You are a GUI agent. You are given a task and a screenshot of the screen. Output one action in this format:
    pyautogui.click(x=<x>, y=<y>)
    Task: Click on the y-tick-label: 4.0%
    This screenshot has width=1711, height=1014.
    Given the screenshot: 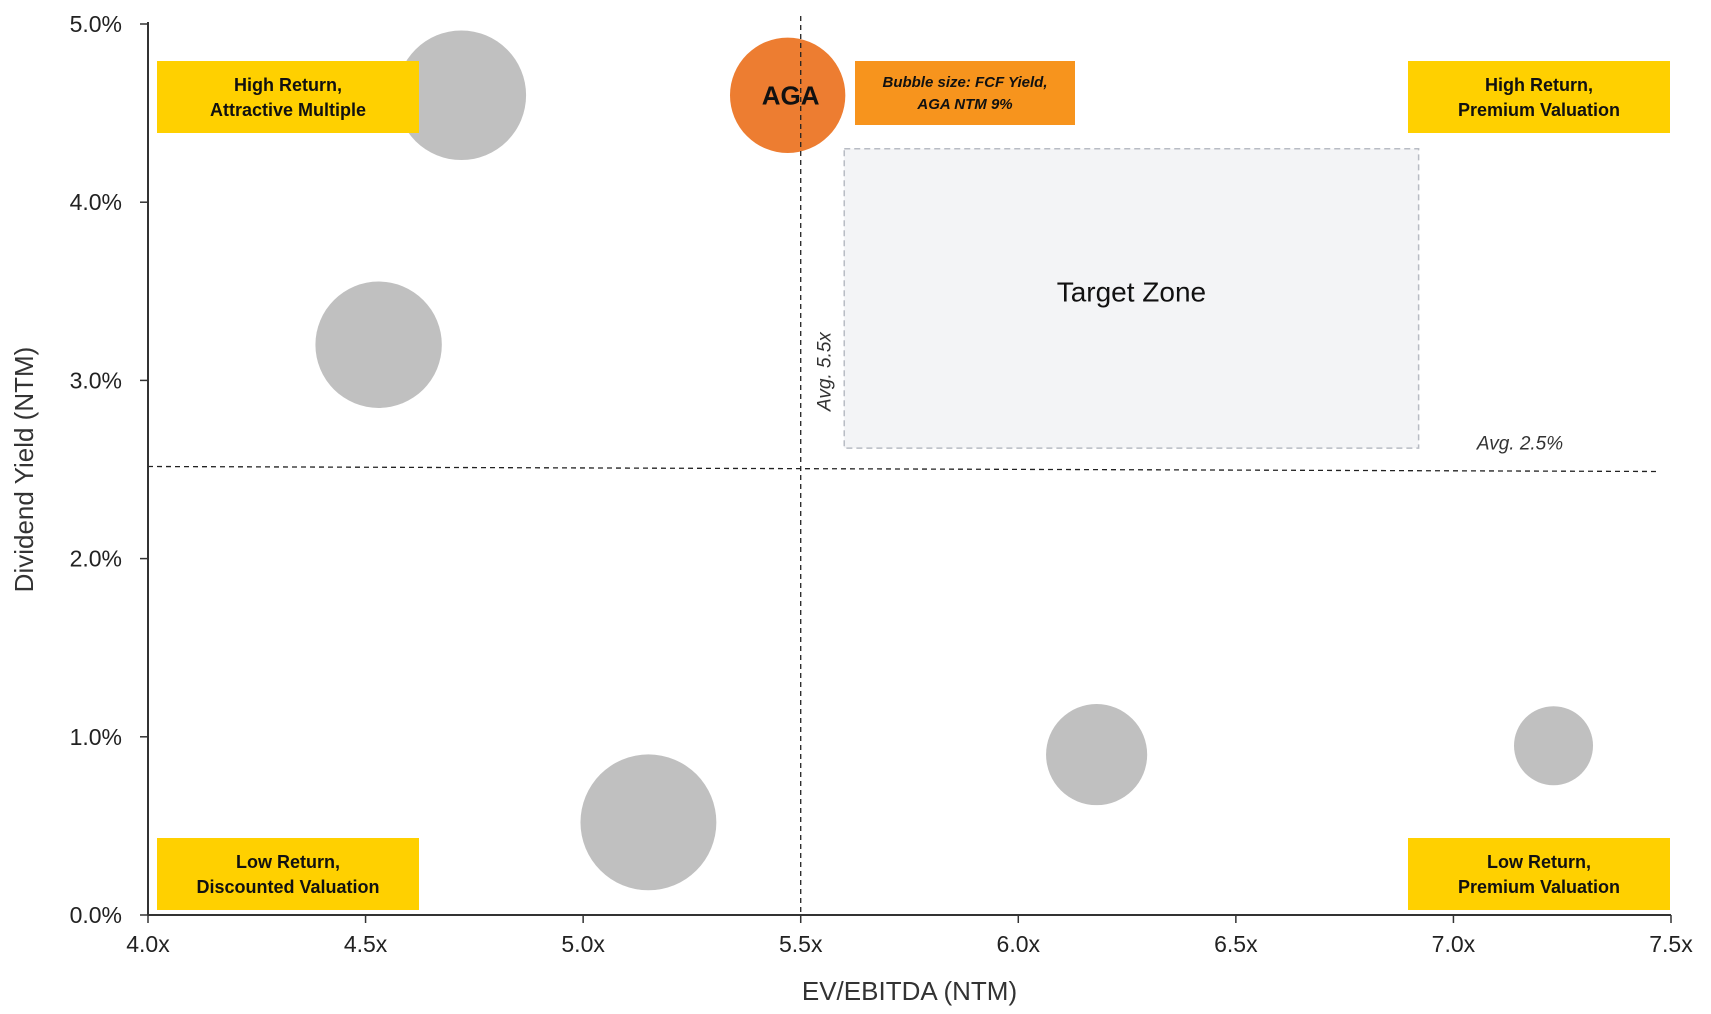 What is the action you would take?
    pyautogui.click(x=96, y=202)
    